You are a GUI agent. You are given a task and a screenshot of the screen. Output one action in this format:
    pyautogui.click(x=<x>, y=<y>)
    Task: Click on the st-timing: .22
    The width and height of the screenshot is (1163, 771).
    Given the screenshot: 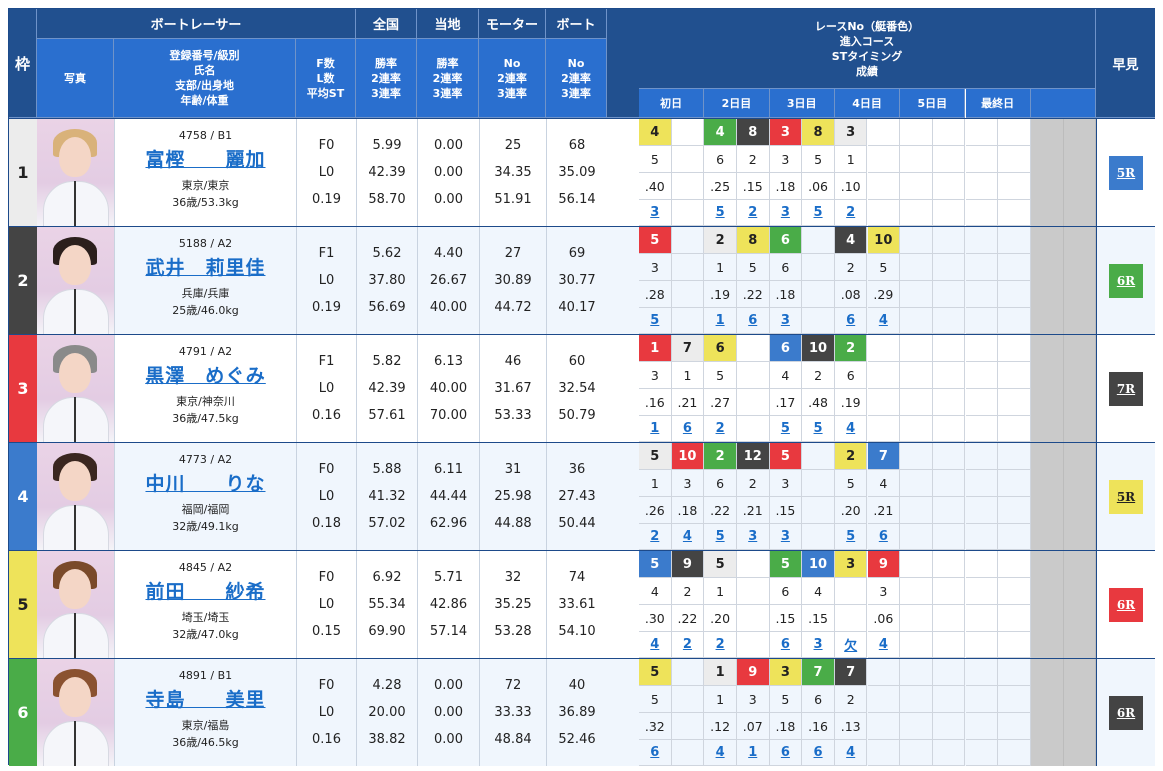 What is the action you would take?
    pyautogui.click(x=720, y=510)
    